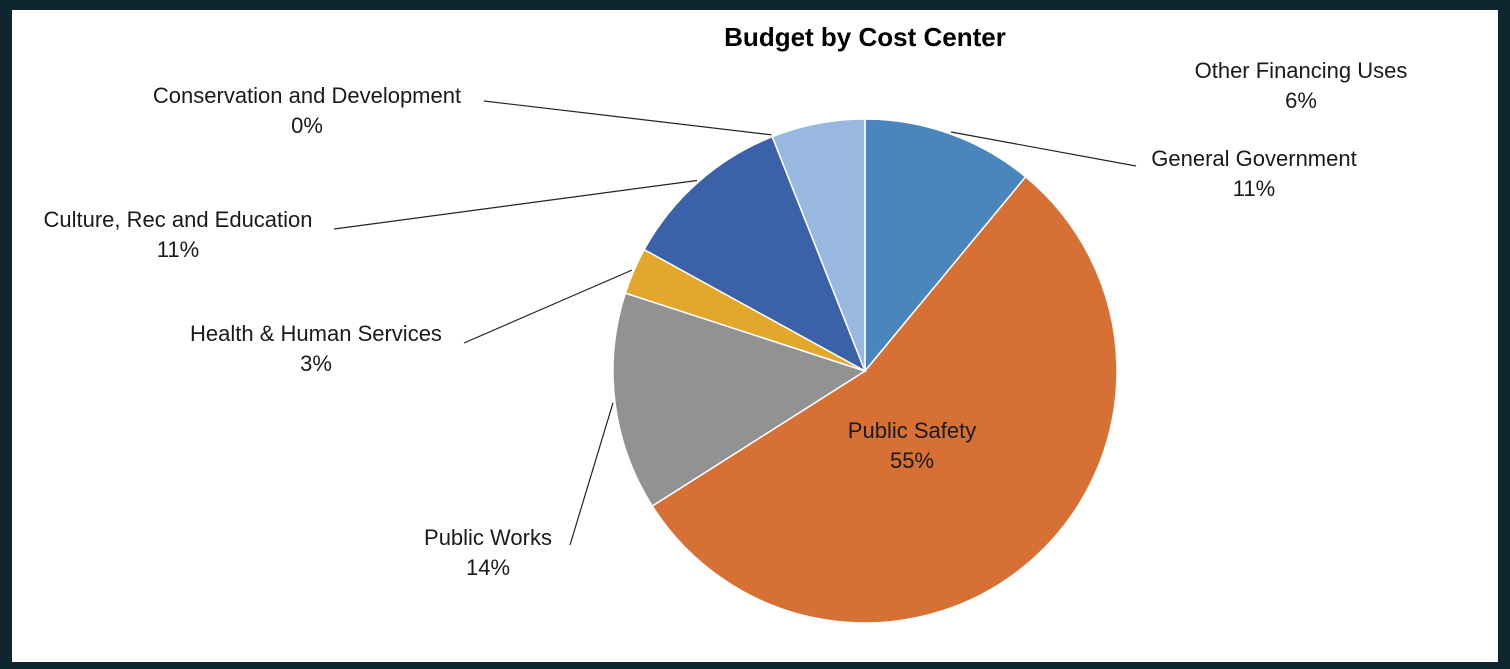 The height and width of the screenshot is (669, 1510). I want to click on slice-label-culture-rec-and-education: Culture, Rec and Education, so click(177, 219).